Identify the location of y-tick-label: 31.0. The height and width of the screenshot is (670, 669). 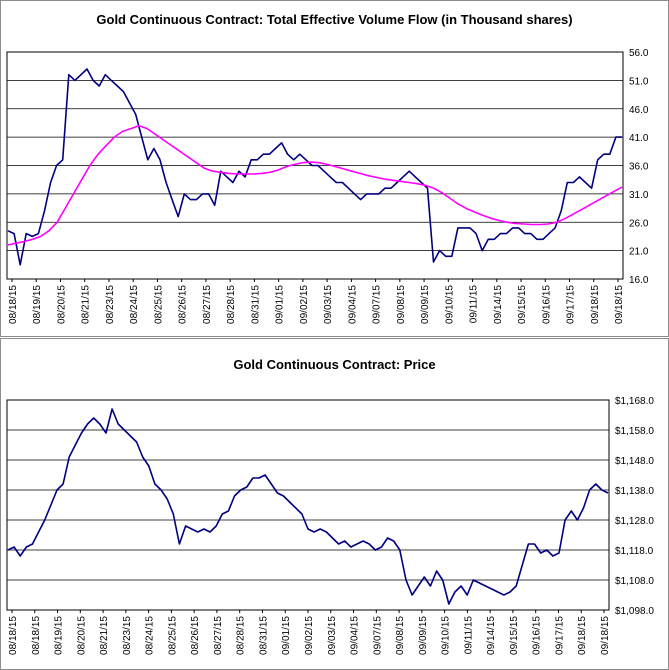
(639, 195).